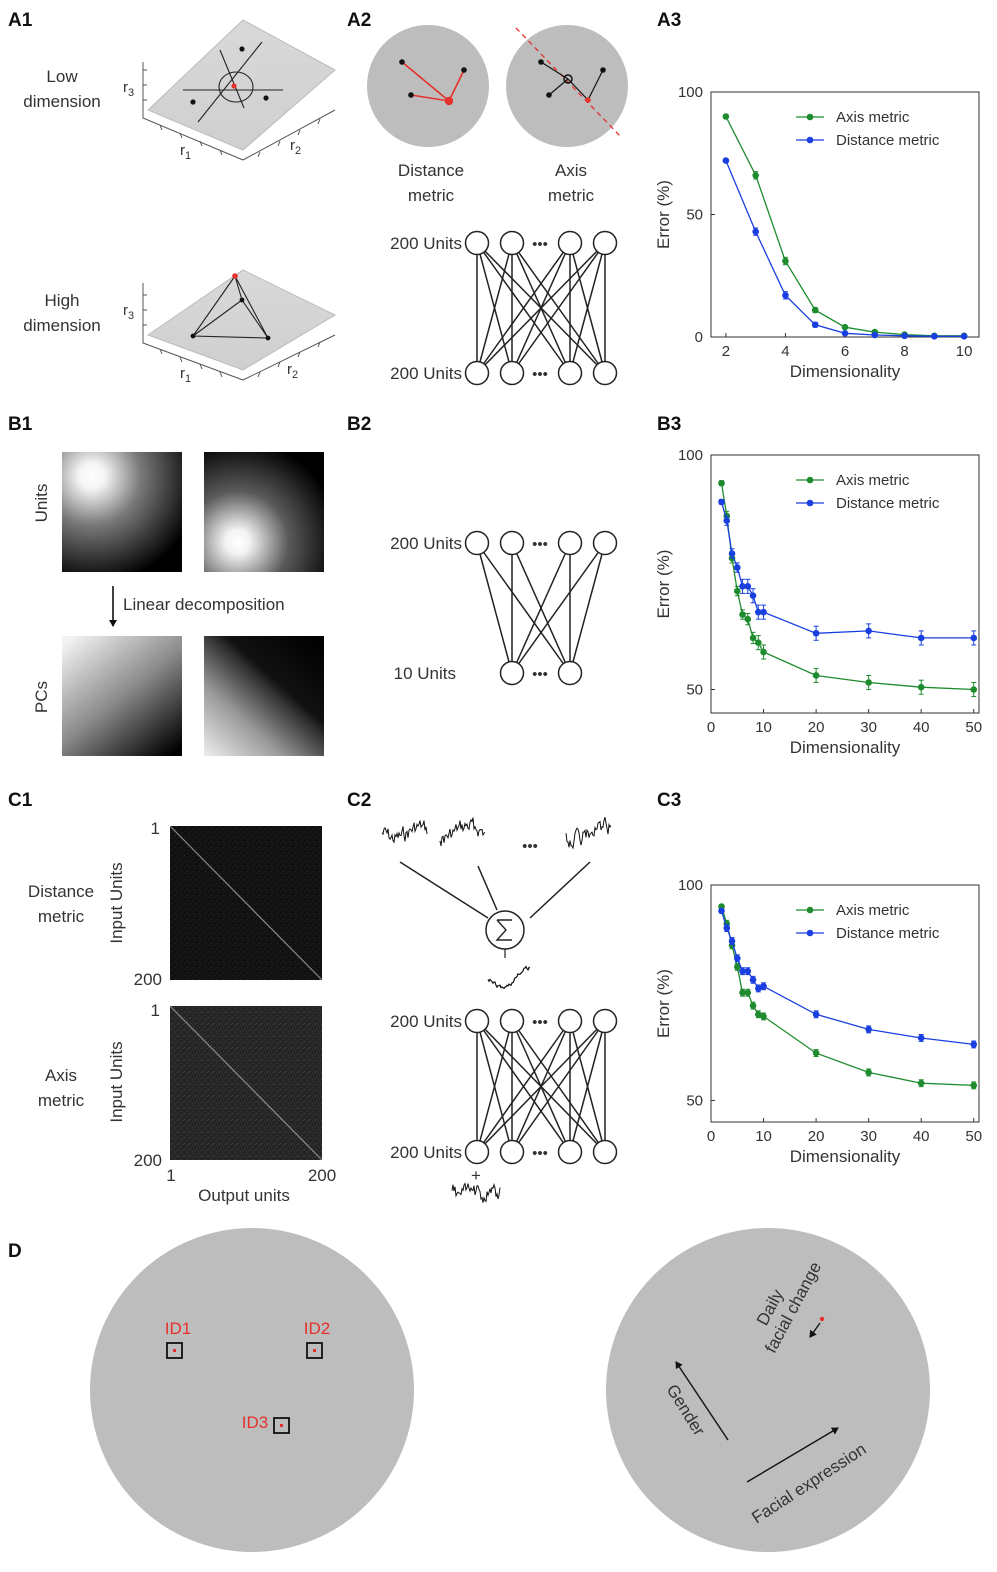 The height and width of the screenshot is (1572, 997). I want to click on c2-trace-ellipsis: •••, so click(530, 846).